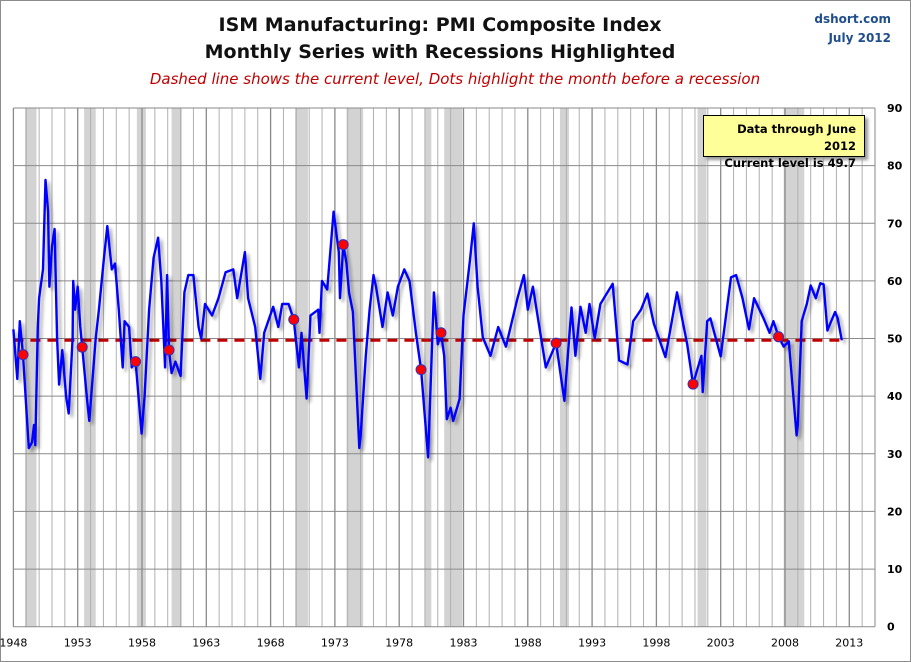  Describe the element at coordinates (335, 643) in the screenshot. I see `x-tick-label: 1973` at that location.